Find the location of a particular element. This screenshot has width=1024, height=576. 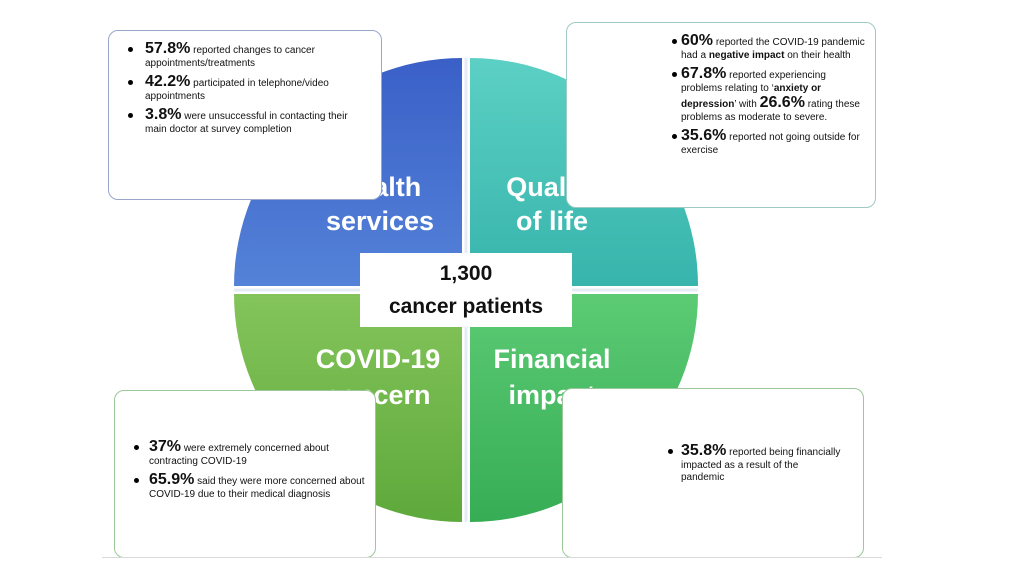

center-count: 1,300 is located at coordinates (466, 273).